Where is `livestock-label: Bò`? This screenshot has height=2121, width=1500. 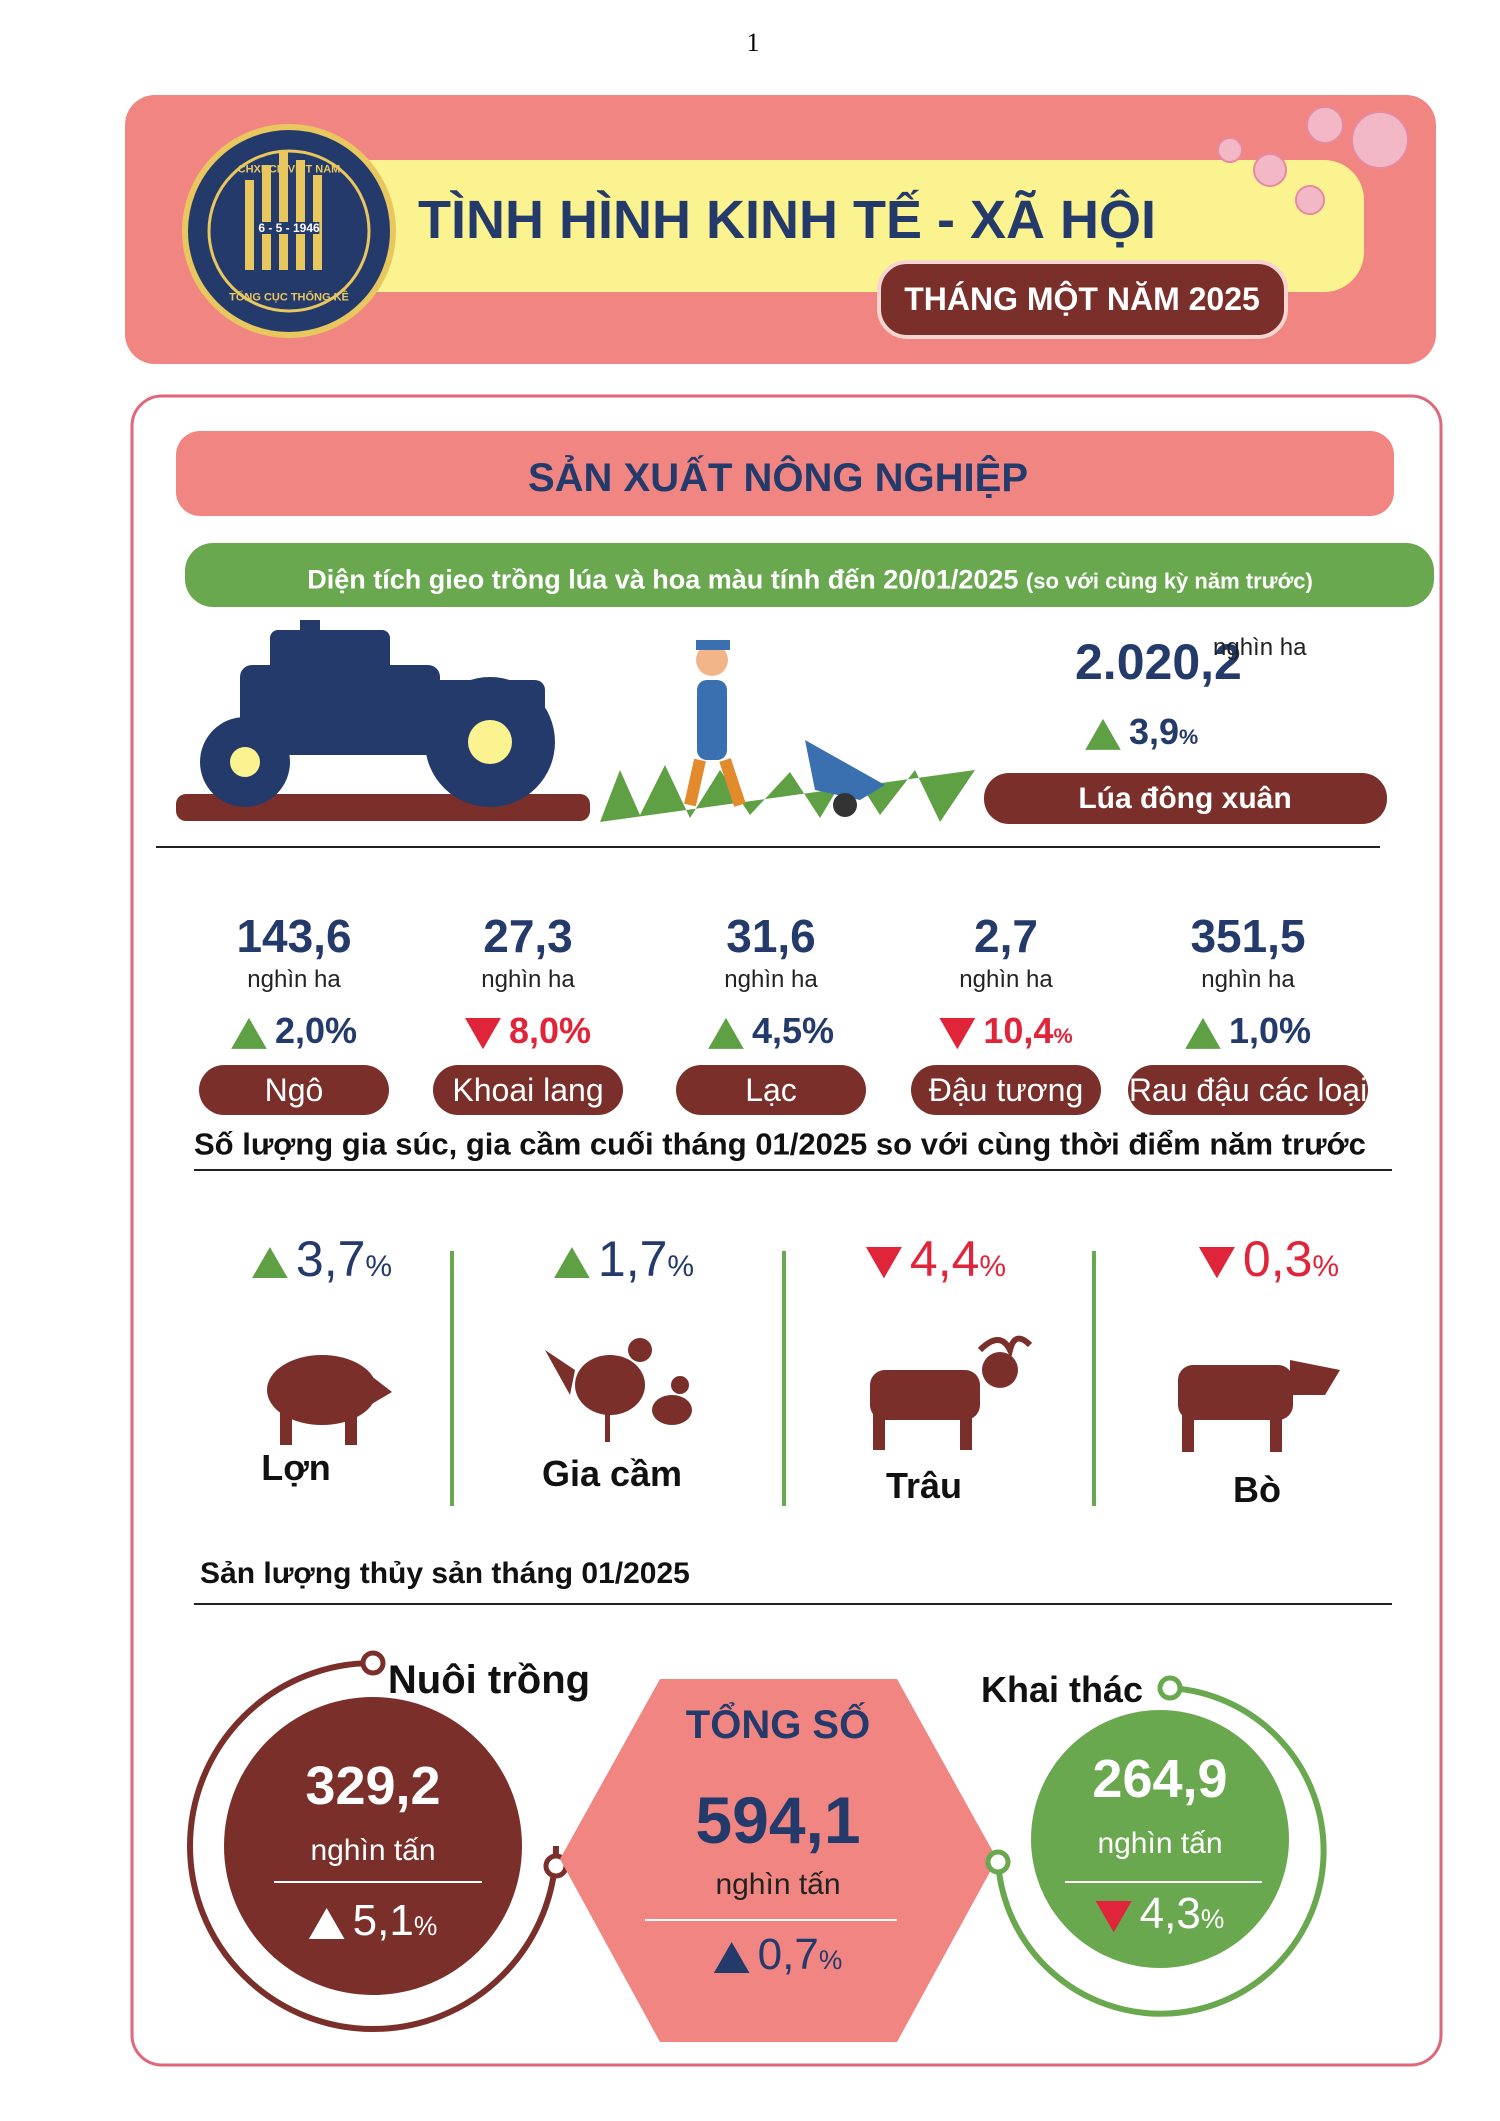
livestock-label: Bò is located at coordinates (1257, 1489).